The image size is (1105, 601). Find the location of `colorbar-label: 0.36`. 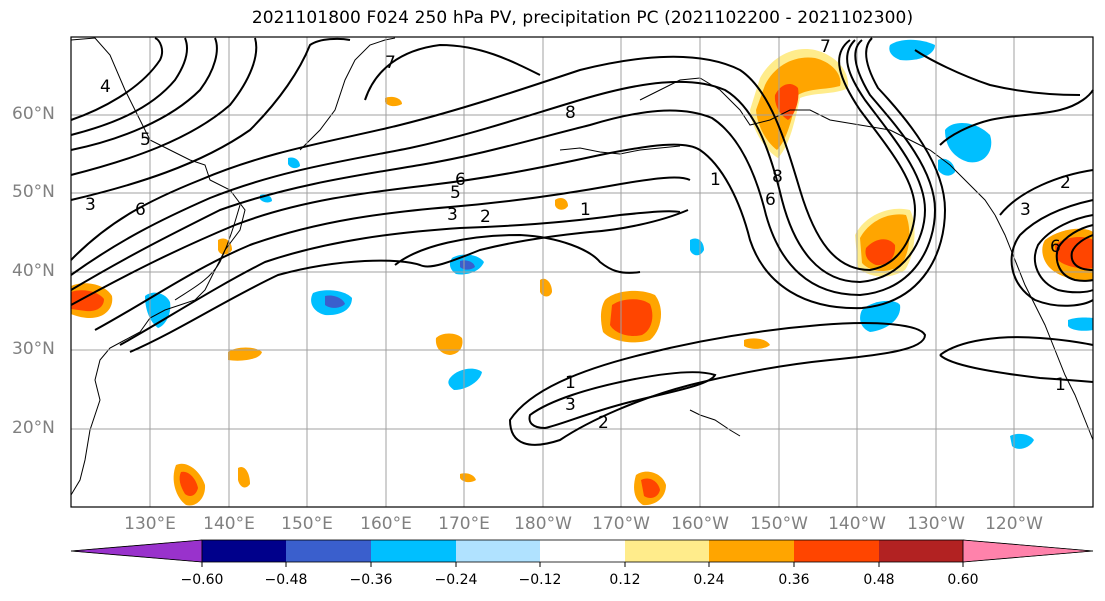

colorbar-label: 0.36 is located at coordinates (794, 580).